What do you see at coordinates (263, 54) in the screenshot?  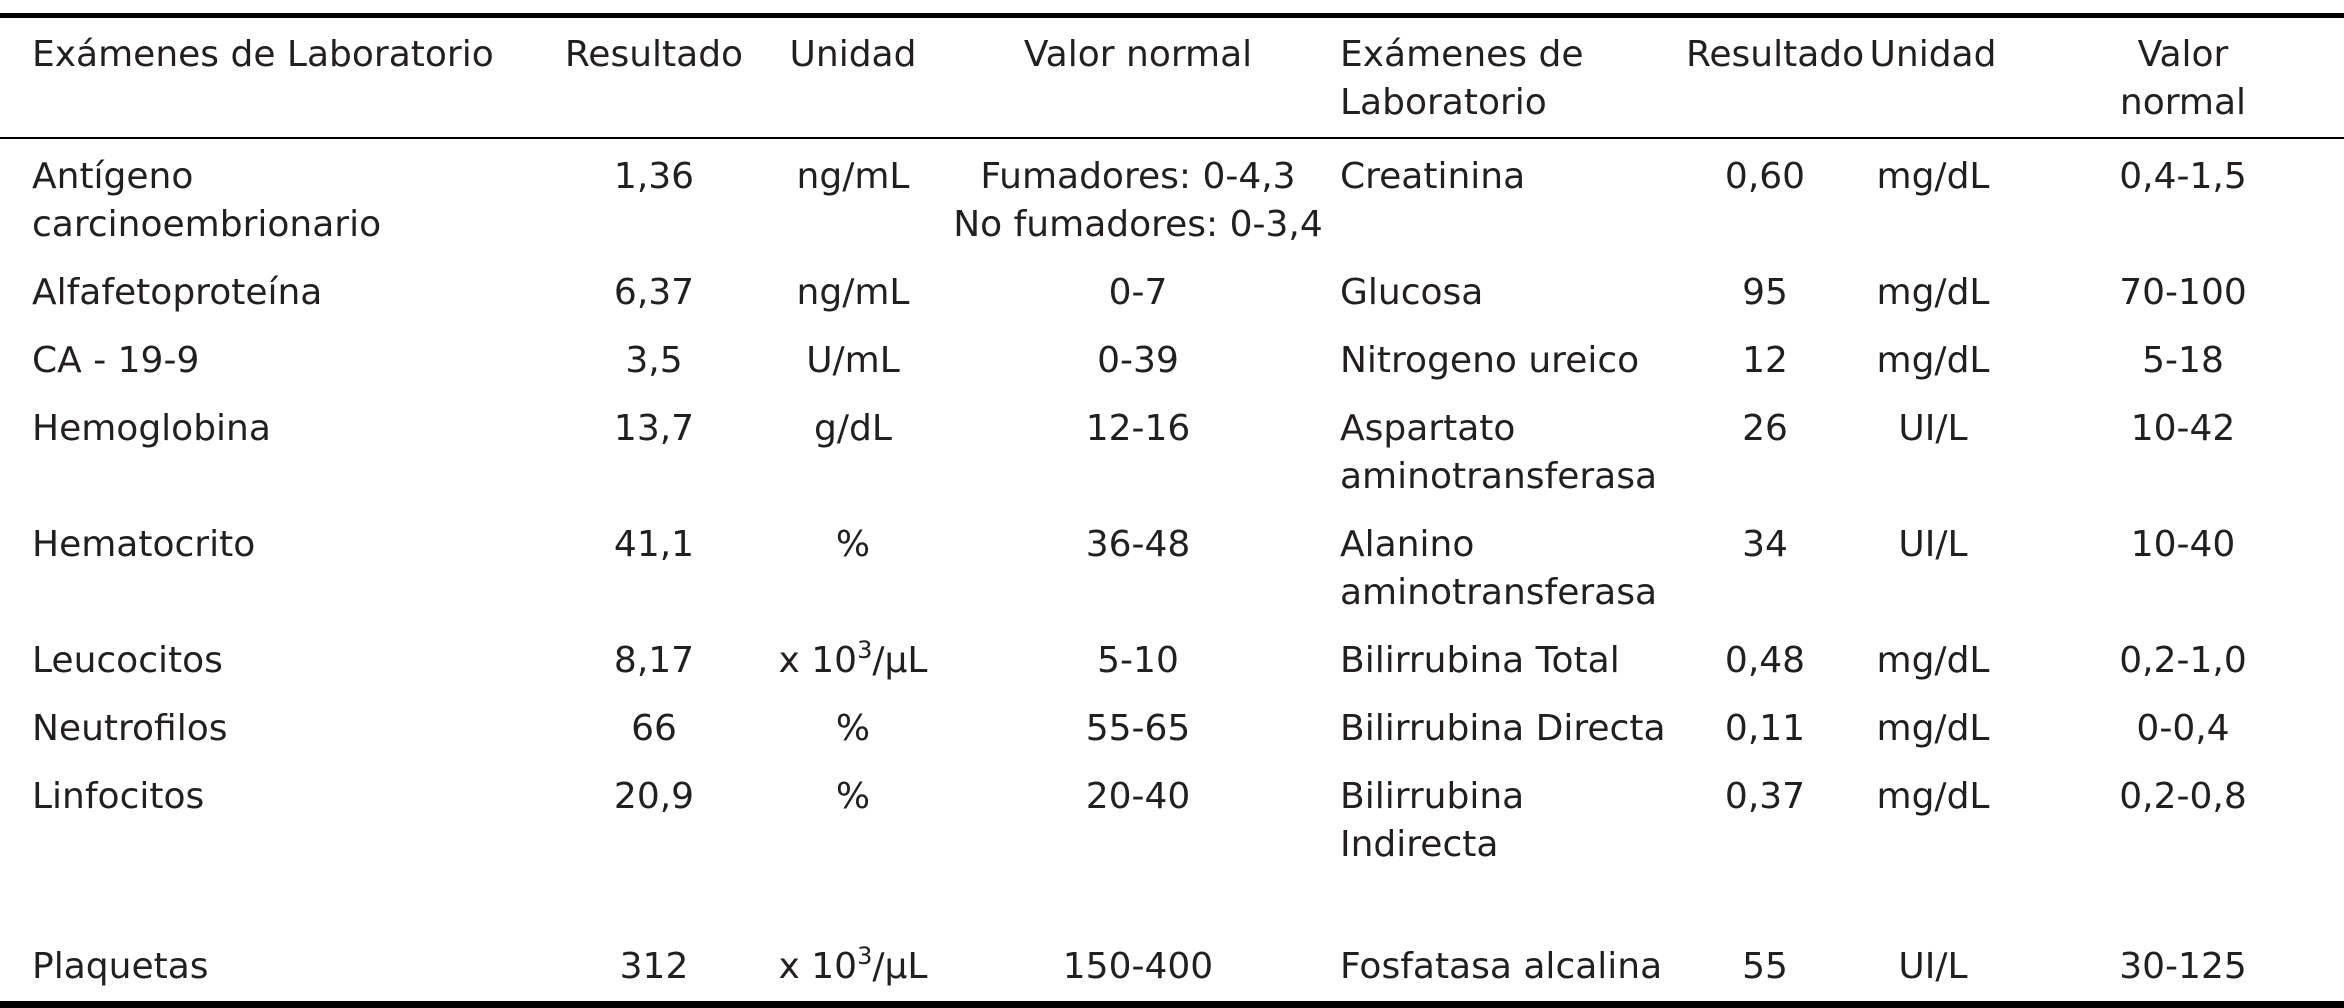 I see `header-exam-left-label: Exámenes de Laboratorio` at bounding box center [263, 54].